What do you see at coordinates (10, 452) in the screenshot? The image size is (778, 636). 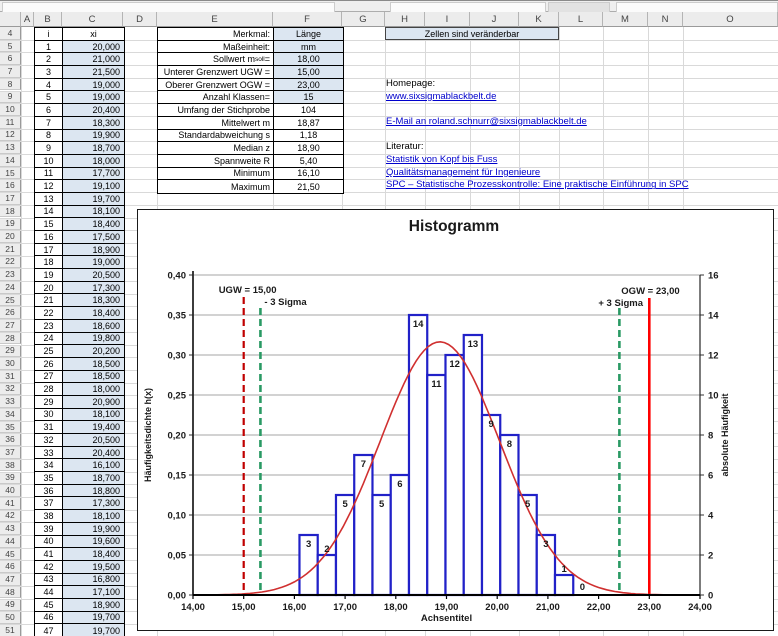 I see `row-header-37: 37` at bounding box center [10, 452].